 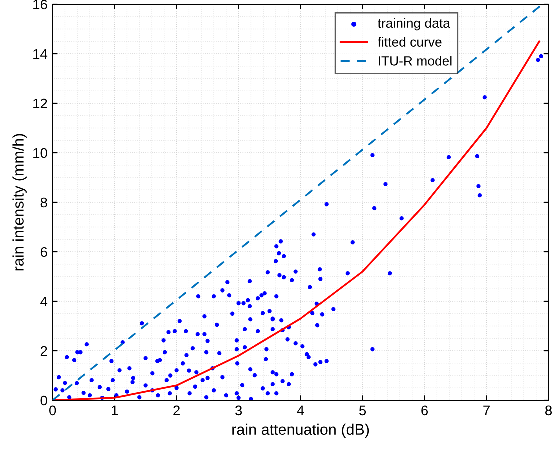 What do you see at coordinates (19, 202) in the screenshot?
I see `y-axis-title: rain intensity (mm/h)` at bounding box center [19, 202].